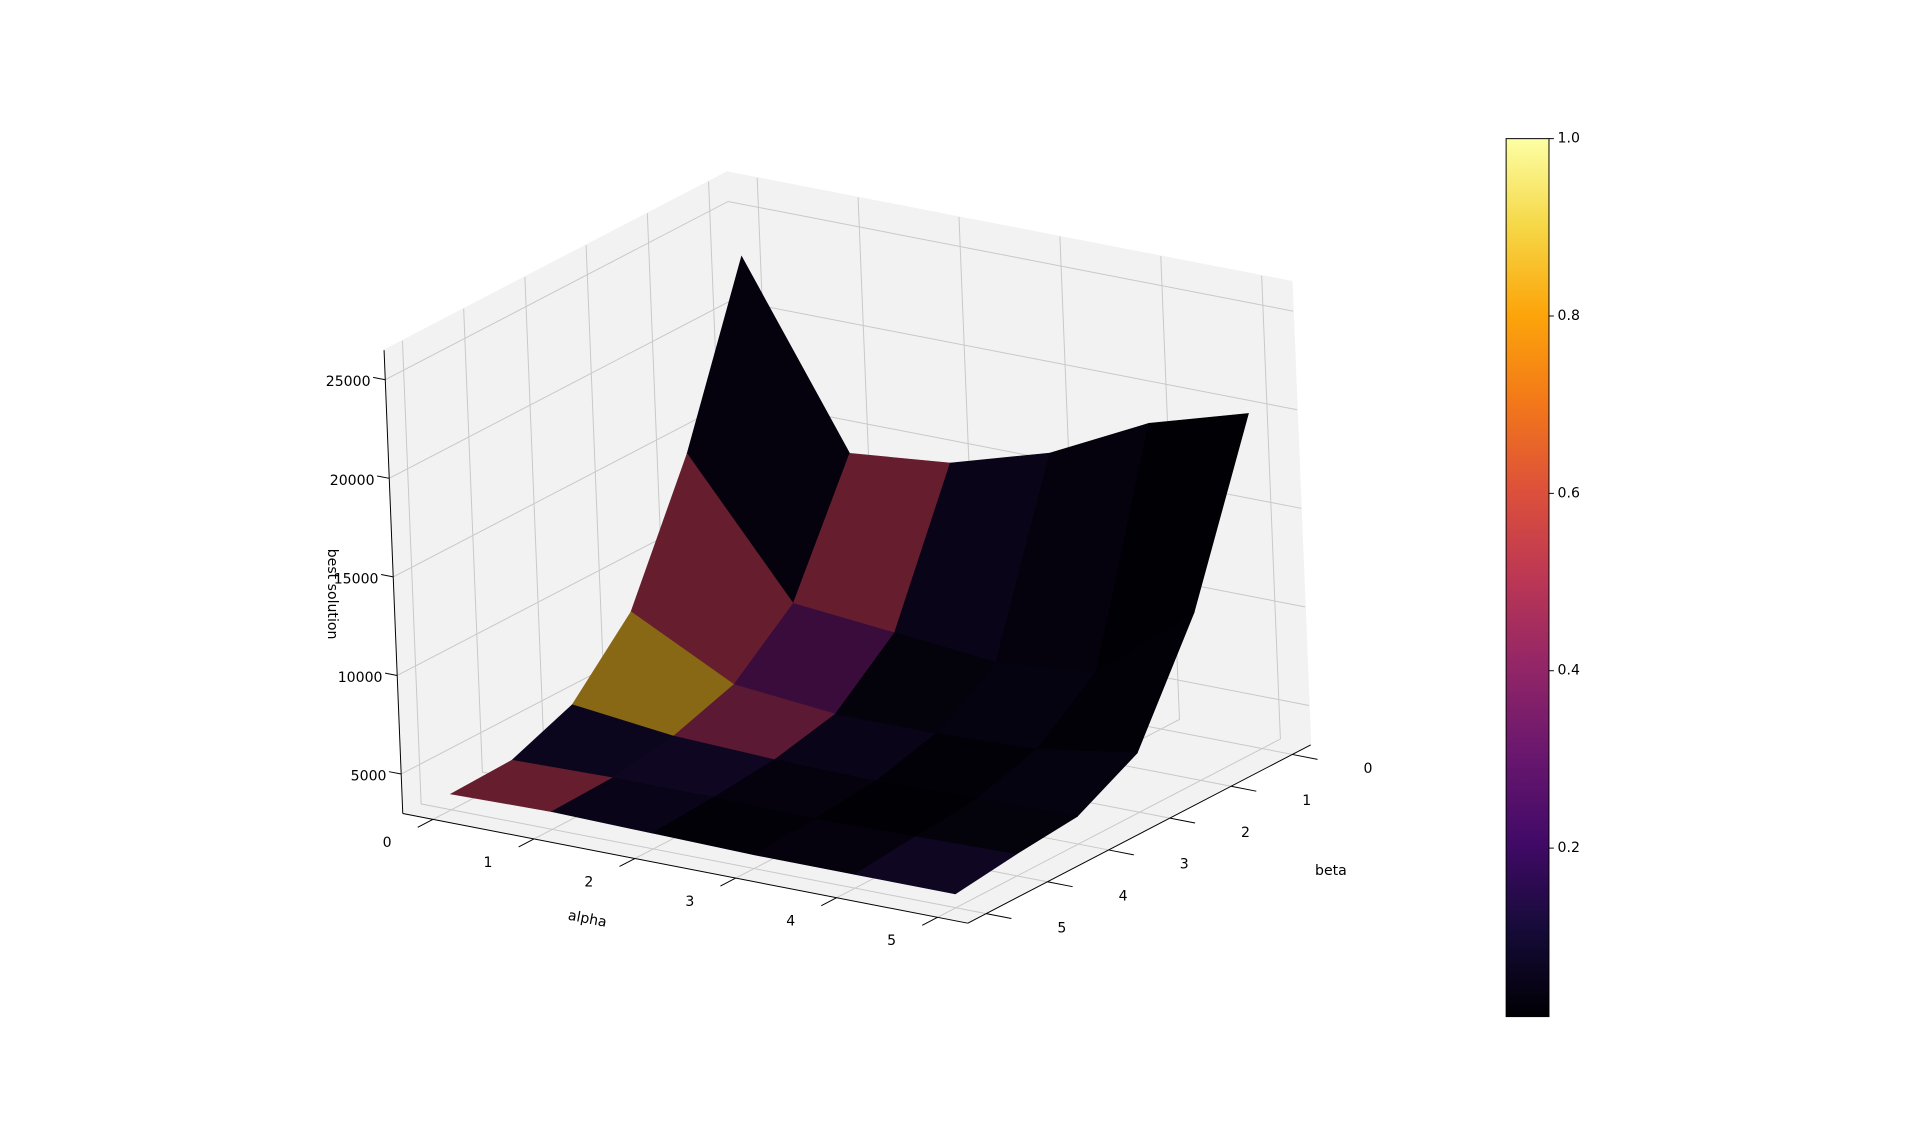 The image size is (1920, 1147). What do you see at coordinates (1569, 139) in the screenshot?
I see `colorbar-tick-label: 1.0` at bounding box center [1569, 139].